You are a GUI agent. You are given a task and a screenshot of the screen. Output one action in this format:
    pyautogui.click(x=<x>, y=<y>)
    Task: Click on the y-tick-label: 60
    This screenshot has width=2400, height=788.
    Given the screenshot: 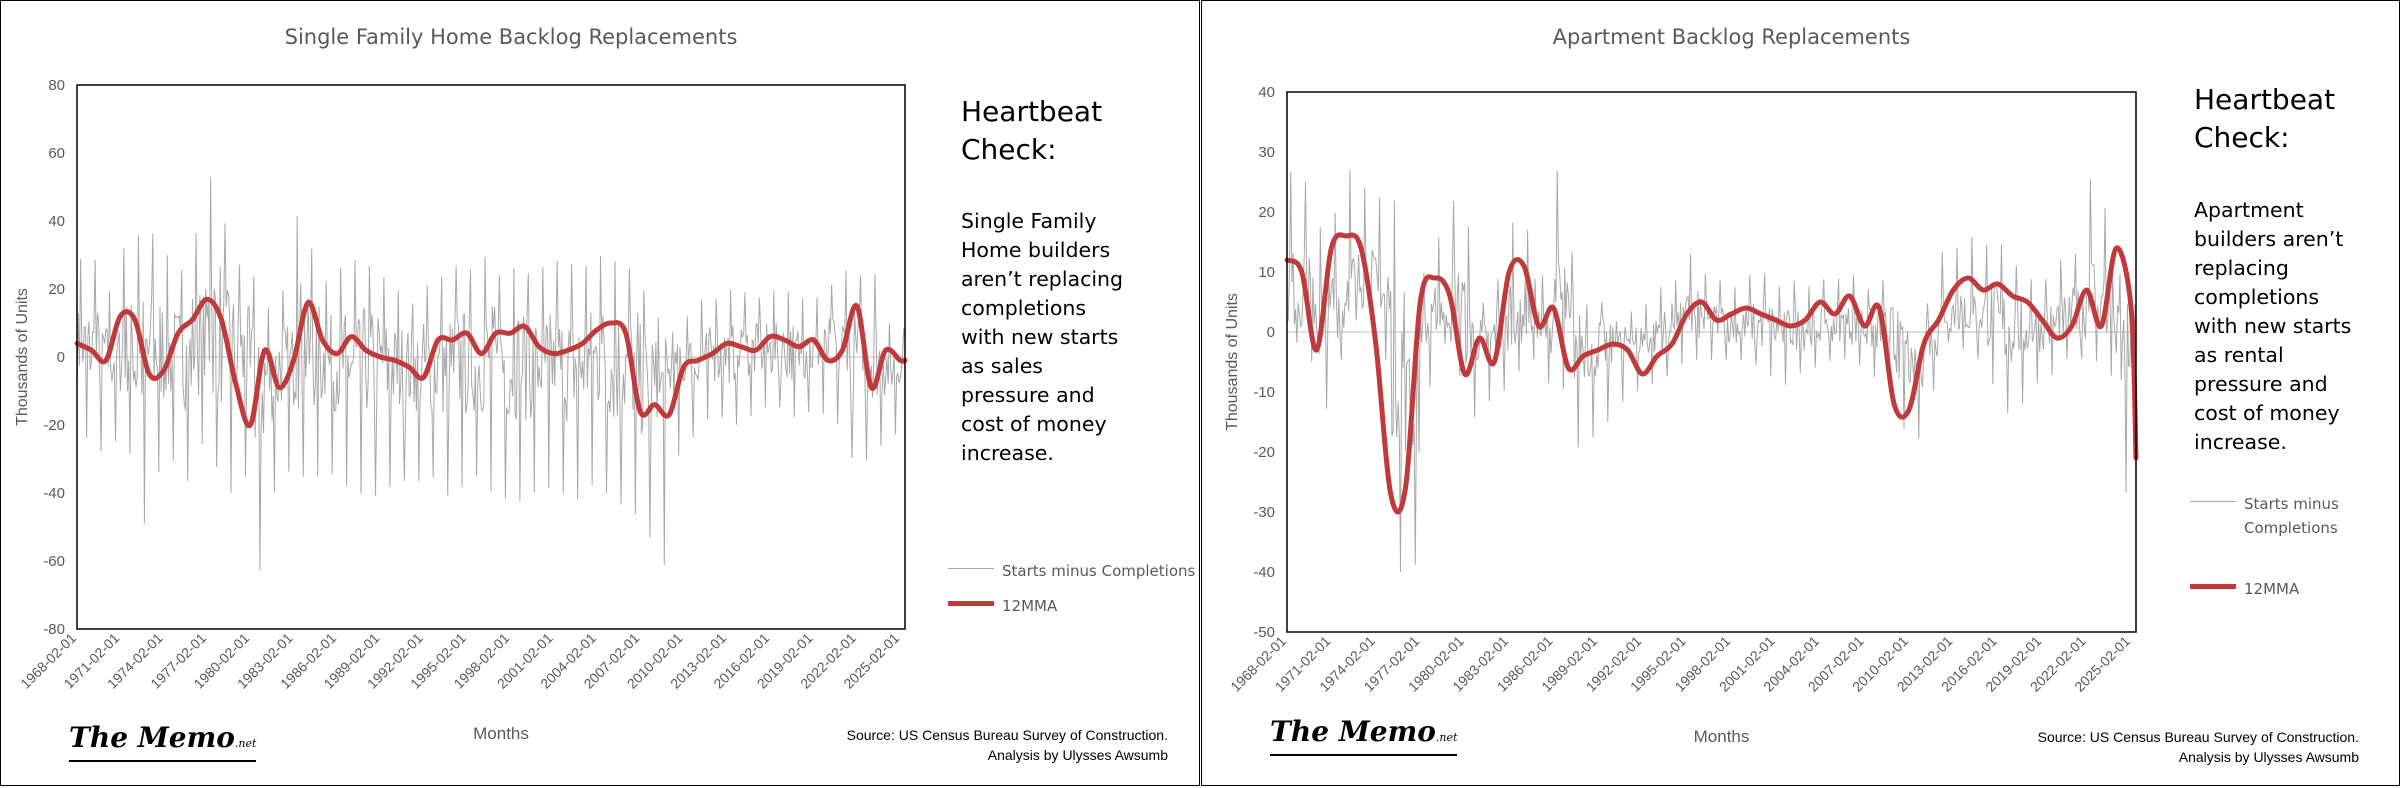 What is the action you would take?
    pyautogui.click(x=56, y=153)
    